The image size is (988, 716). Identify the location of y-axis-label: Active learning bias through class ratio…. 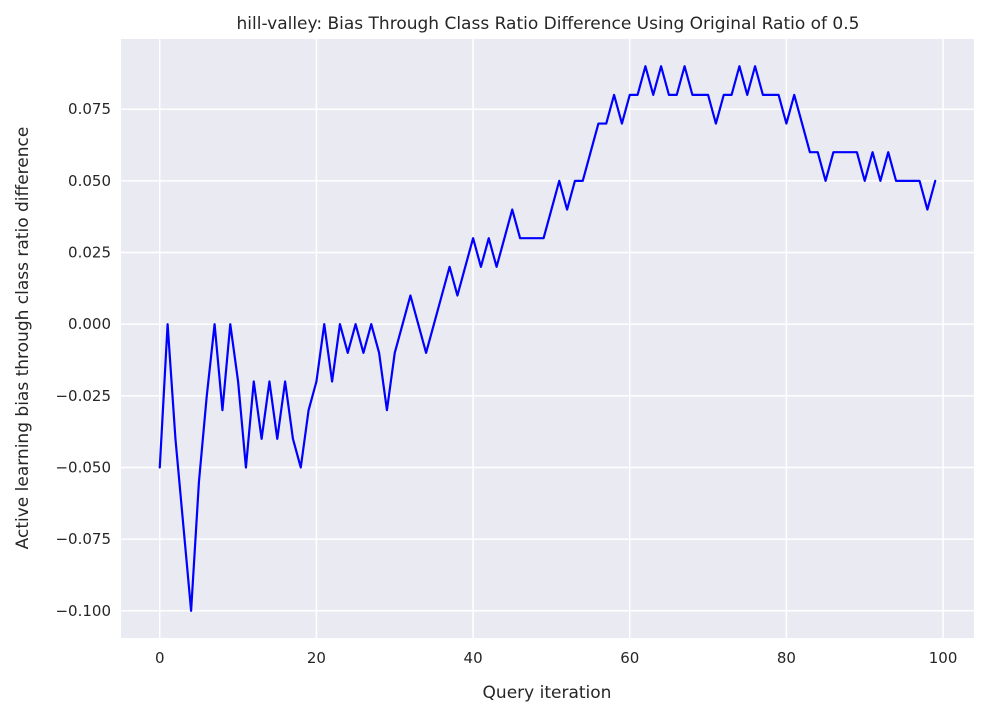
(23, 338).